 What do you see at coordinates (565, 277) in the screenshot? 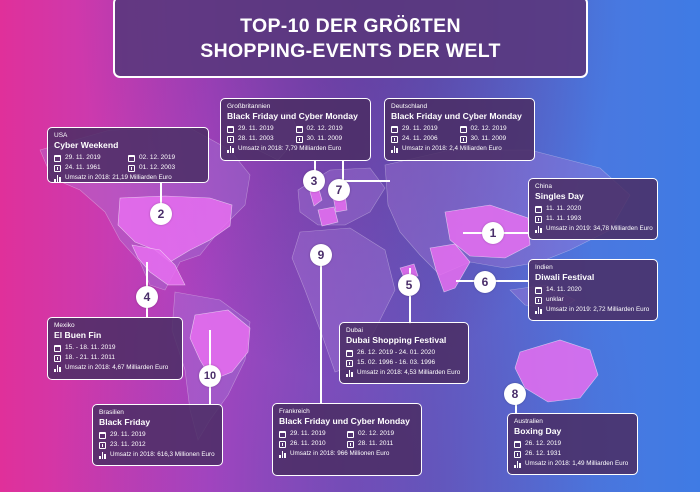
I see `event-name: Diwali Festival` at bounding box center [565, 277].